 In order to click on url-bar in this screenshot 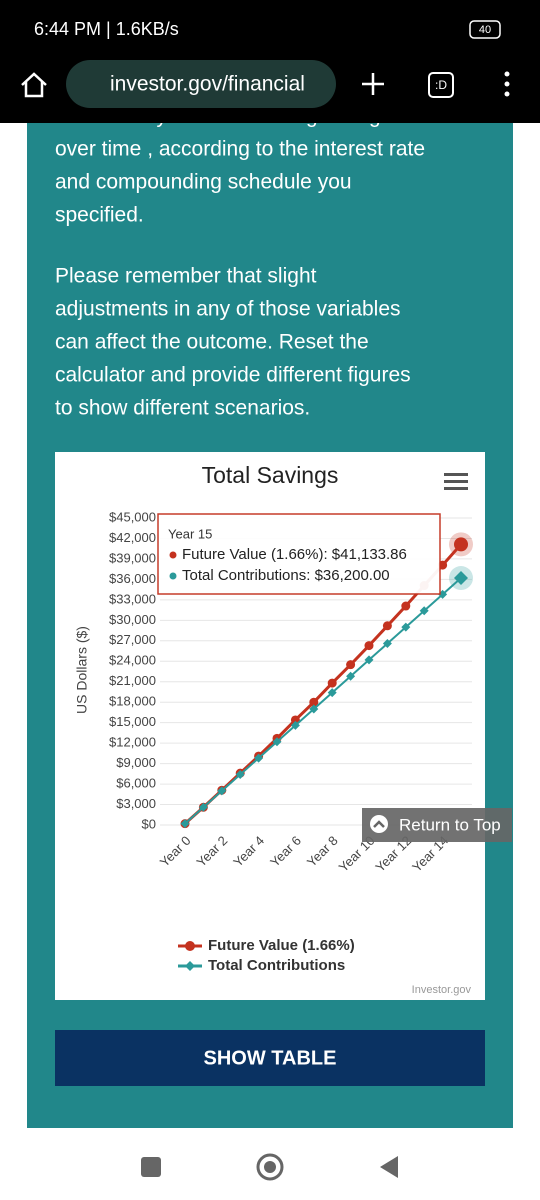, I will do `click(201, 84)`.